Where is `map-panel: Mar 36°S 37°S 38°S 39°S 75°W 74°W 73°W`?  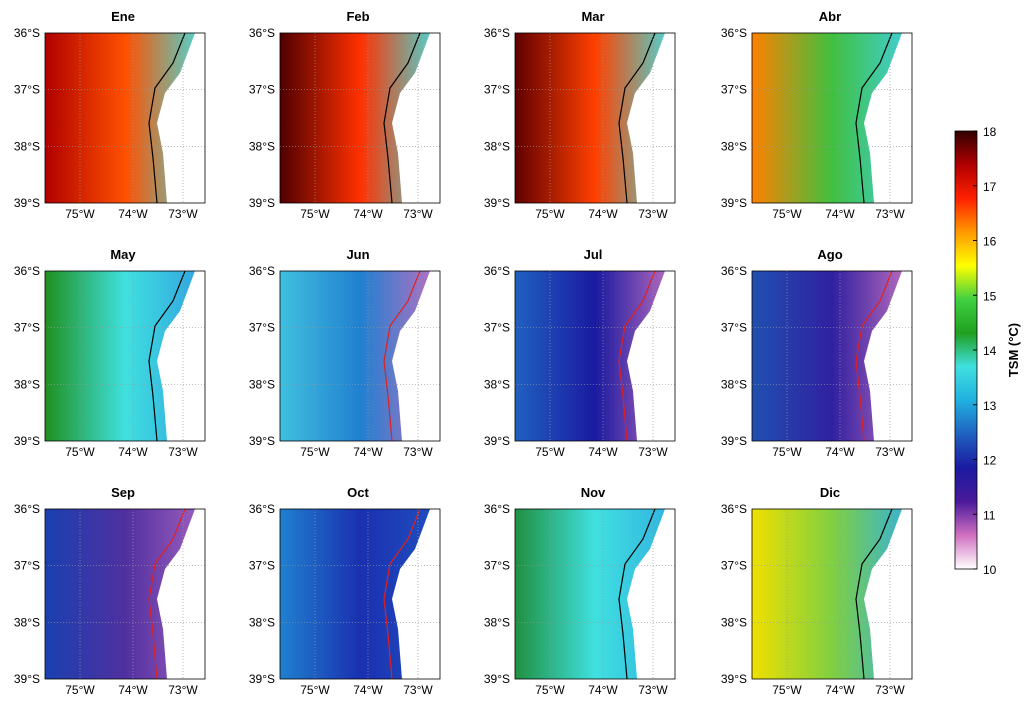 map-panel: Mar 36°S 37°S 38°S 39°S 75°W 74°W 73°W is located at coordinates (580, 115).